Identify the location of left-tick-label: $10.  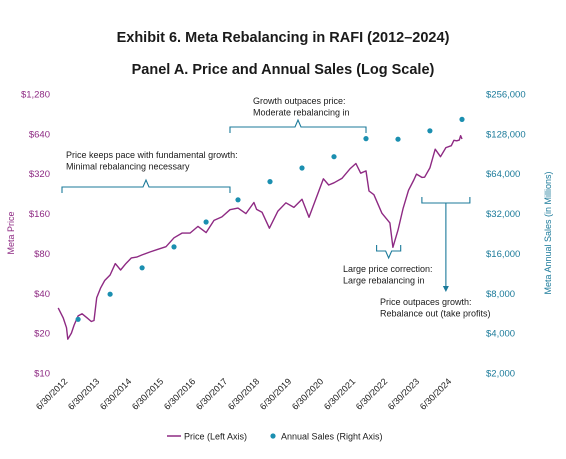
(42, 374).